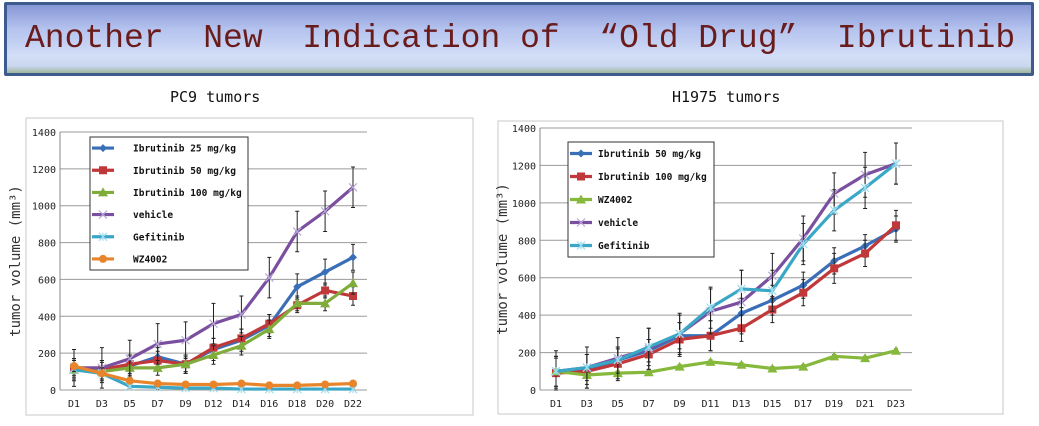  I want to click on pc9-y-tick-label: 1000, so click(44, 207).